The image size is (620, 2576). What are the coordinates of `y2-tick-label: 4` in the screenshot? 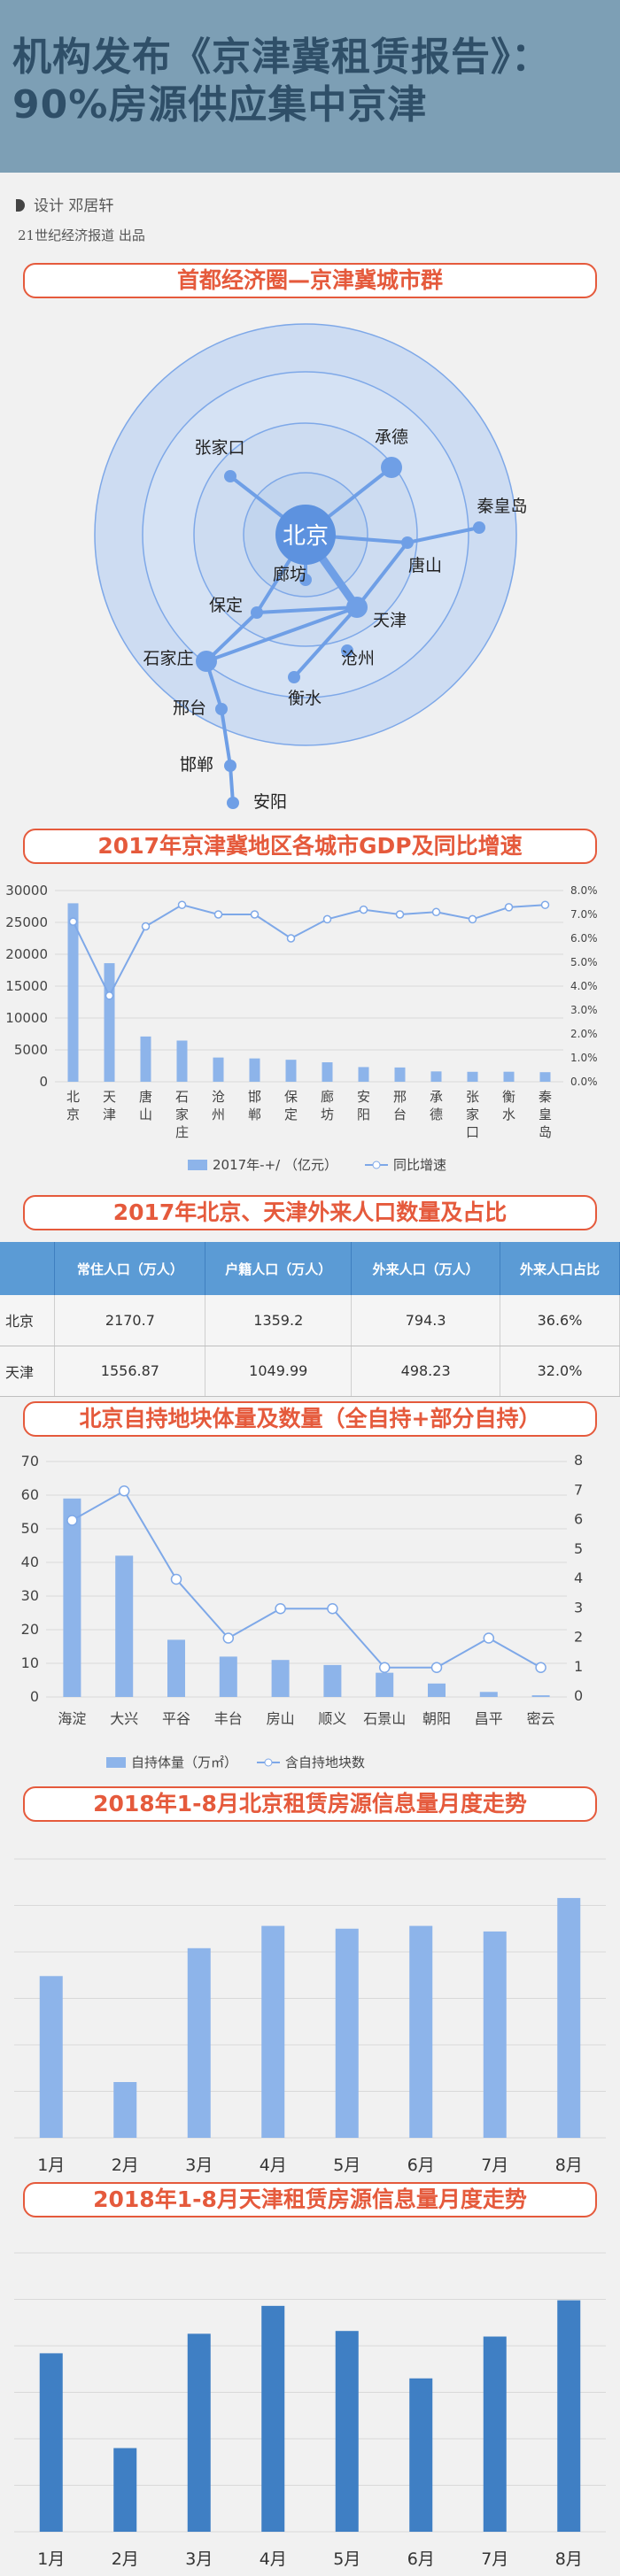 It's located at (579, 1578).